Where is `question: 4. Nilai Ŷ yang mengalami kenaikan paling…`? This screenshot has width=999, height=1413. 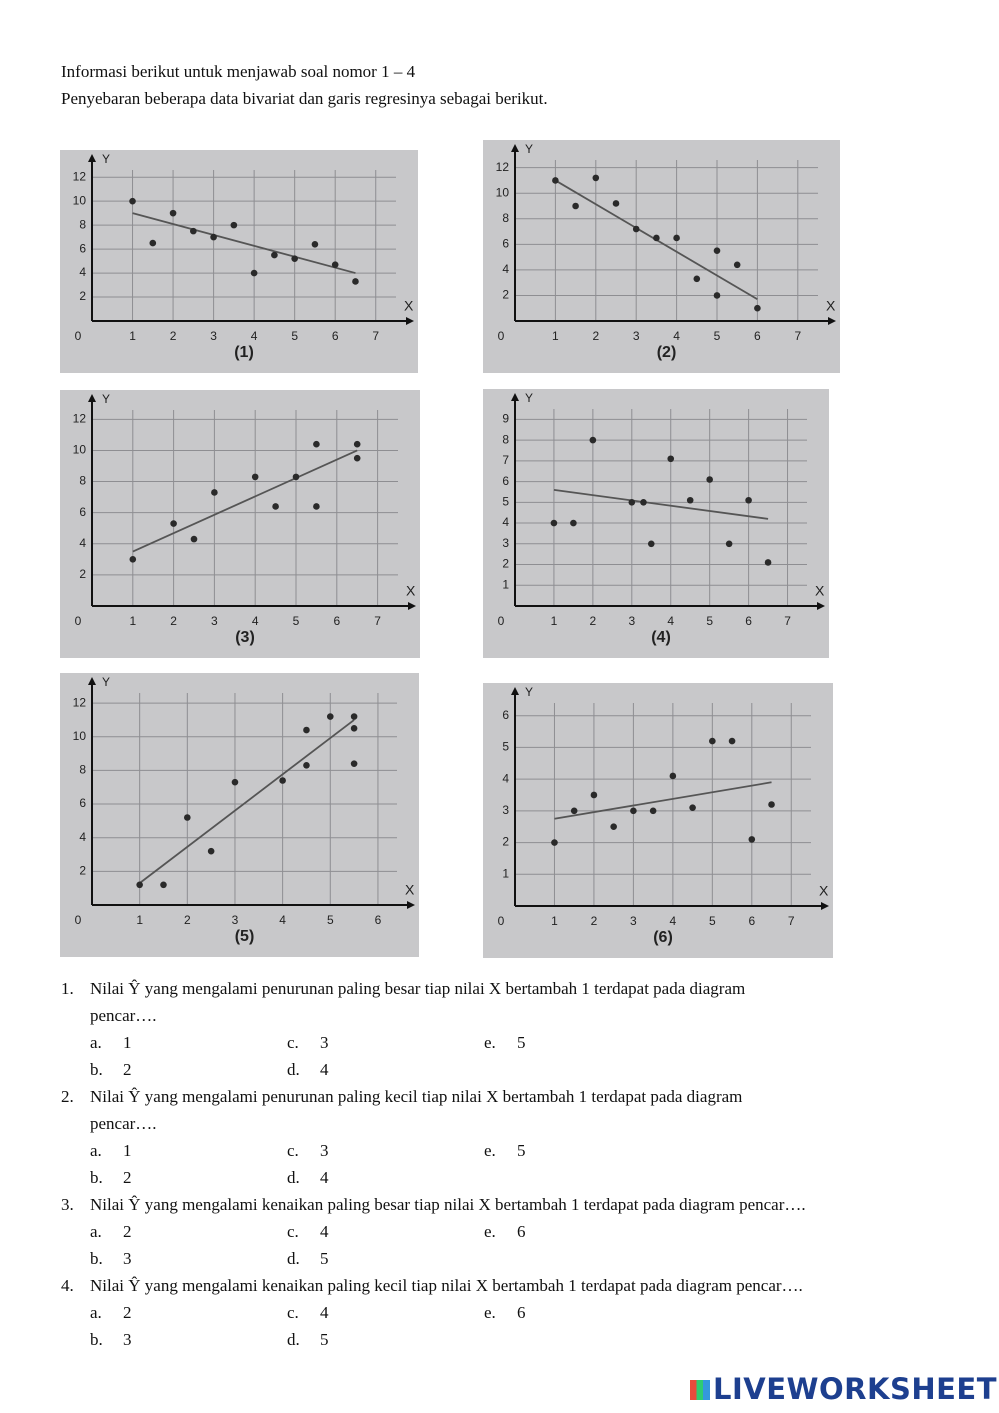 question: 4. Nilai Ŷ yang mengalami kenaikan paling… is located at coordinates (511, 1285).